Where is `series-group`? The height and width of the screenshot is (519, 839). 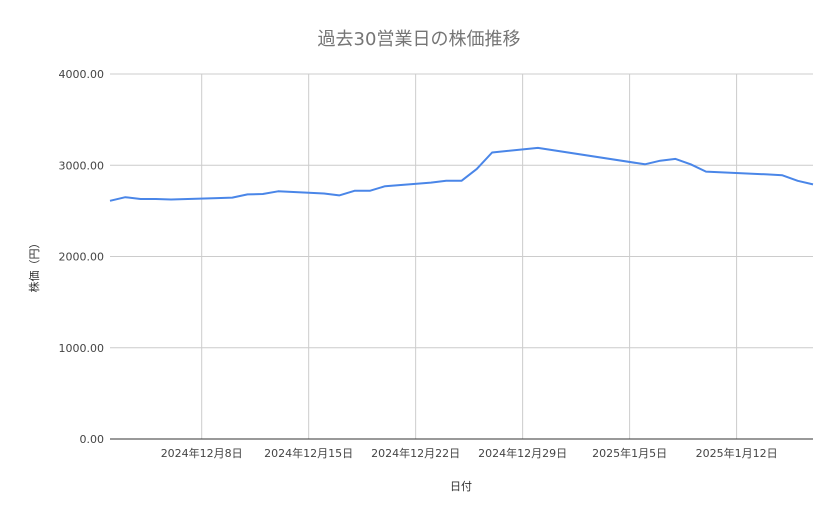 series-group is located at coordinates (461, 174).